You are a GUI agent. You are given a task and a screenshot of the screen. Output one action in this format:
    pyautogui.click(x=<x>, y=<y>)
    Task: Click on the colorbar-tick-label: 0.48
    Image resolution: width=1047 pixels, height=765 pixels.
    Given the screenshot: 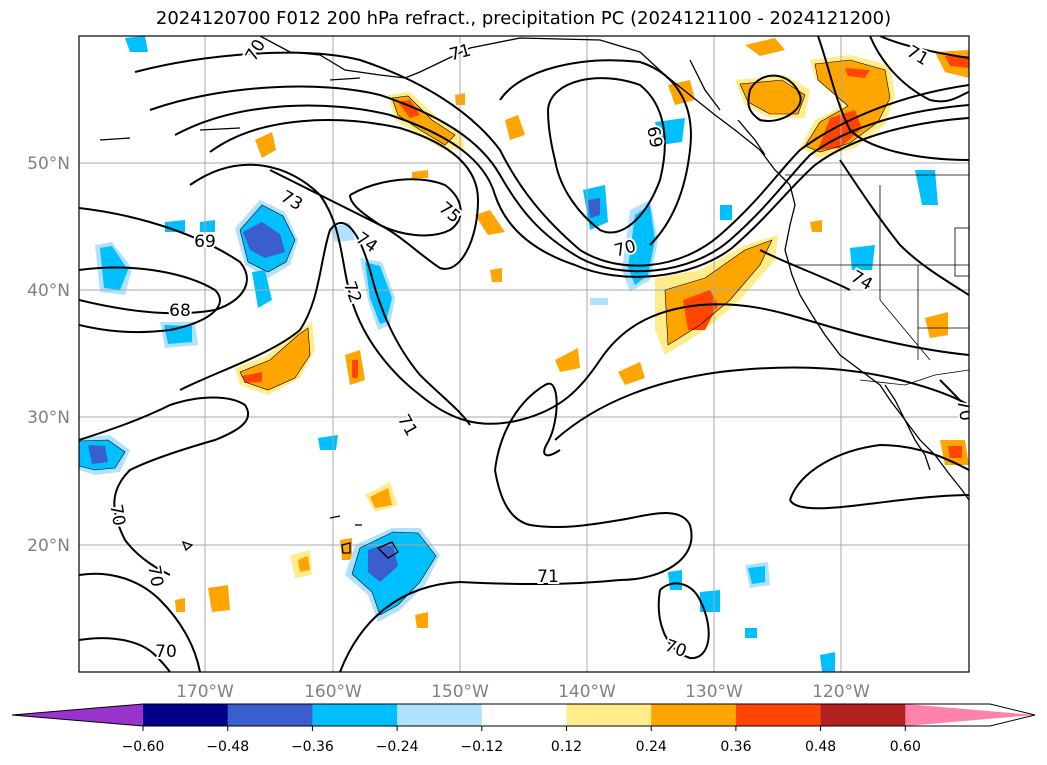 What is the action you would take?
    pyautogui.click(x=820, y=747)
    